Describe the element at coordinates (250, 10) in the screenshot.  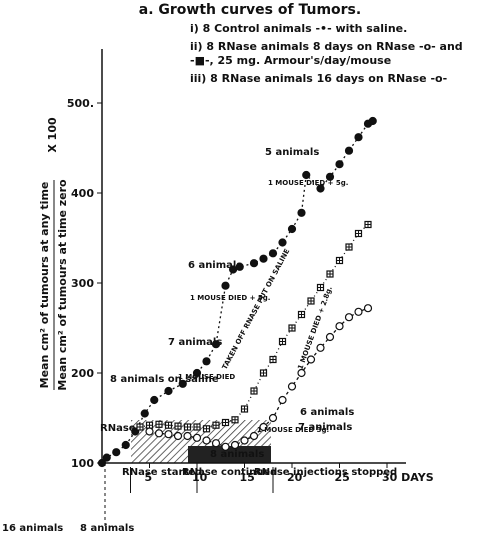
I see `chart-title: a. Growth curves of Tumors.` at that location.